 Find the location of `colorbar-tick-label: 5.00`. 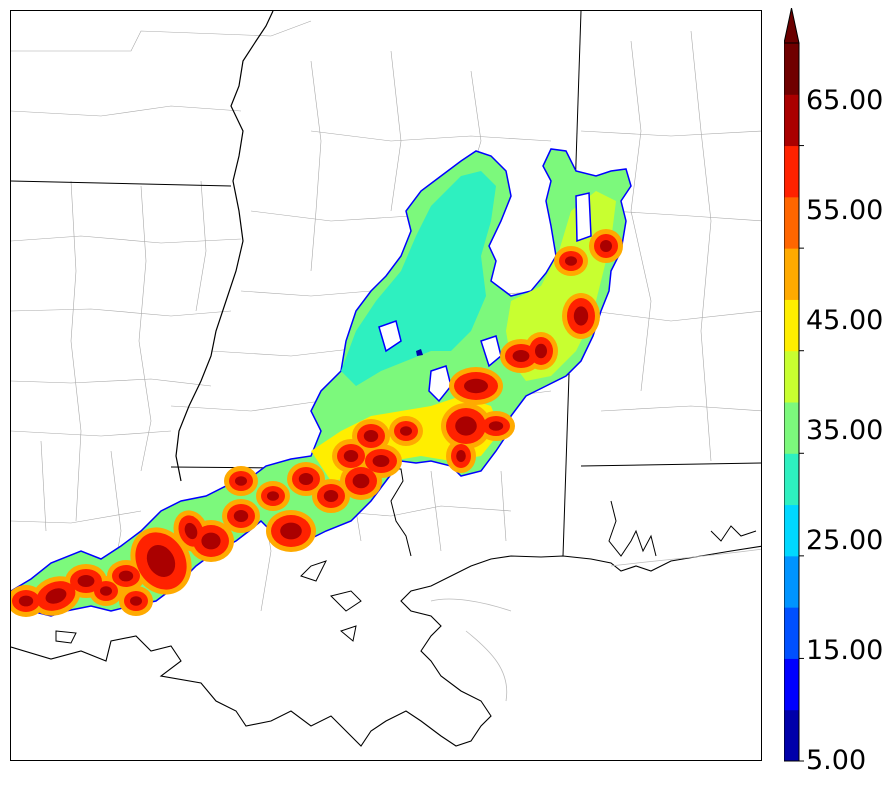

colorbar-tick-label: 5.00 is located at coordinates (836, 760).